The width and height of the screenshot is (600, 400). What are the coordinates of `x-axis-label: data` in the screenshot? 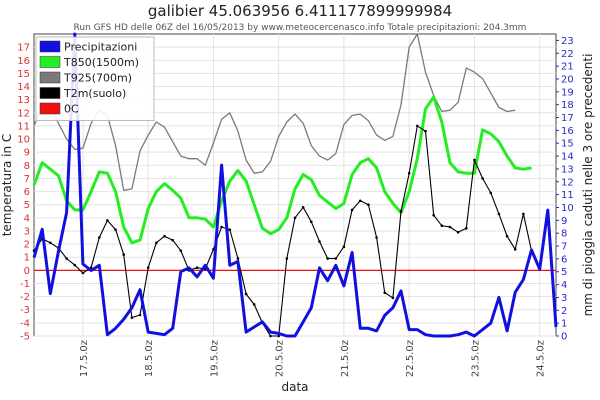 It's located at (294, 387).